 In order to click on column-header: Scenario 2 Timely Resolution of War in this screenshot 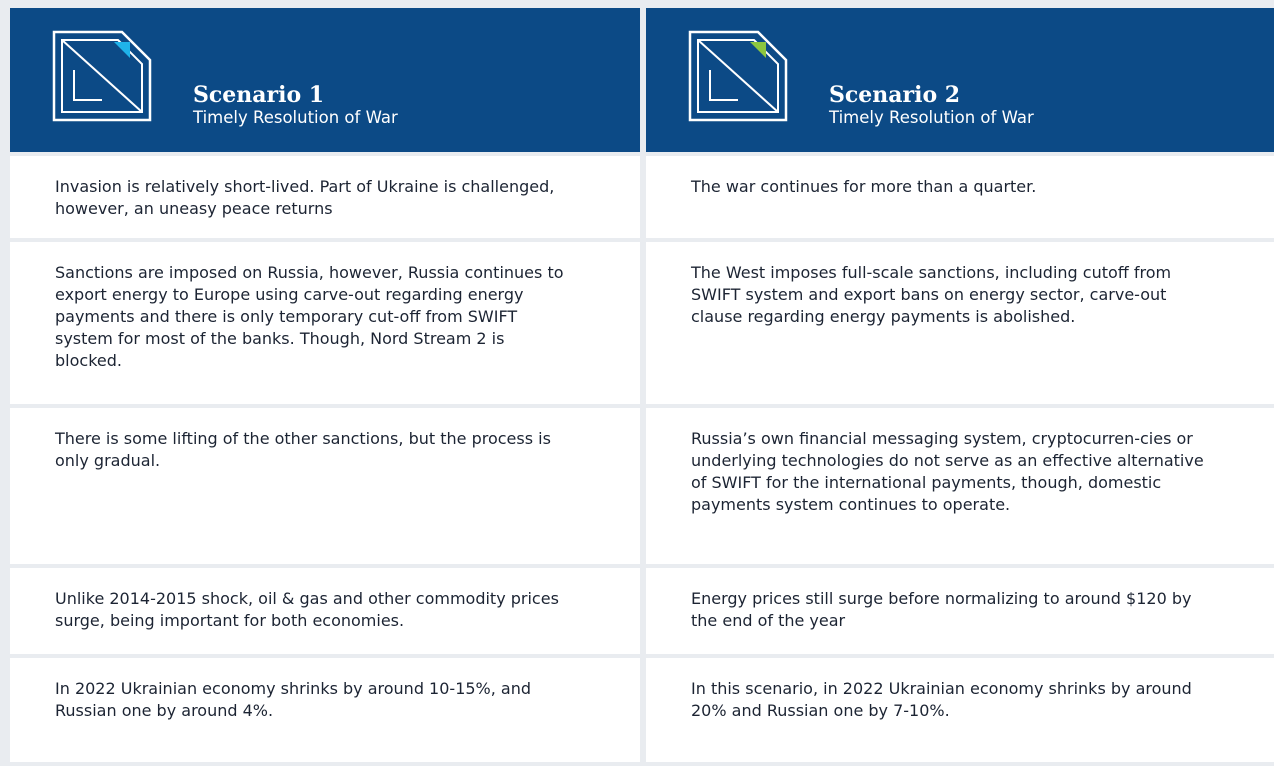, I will do `click(960, 80)`.